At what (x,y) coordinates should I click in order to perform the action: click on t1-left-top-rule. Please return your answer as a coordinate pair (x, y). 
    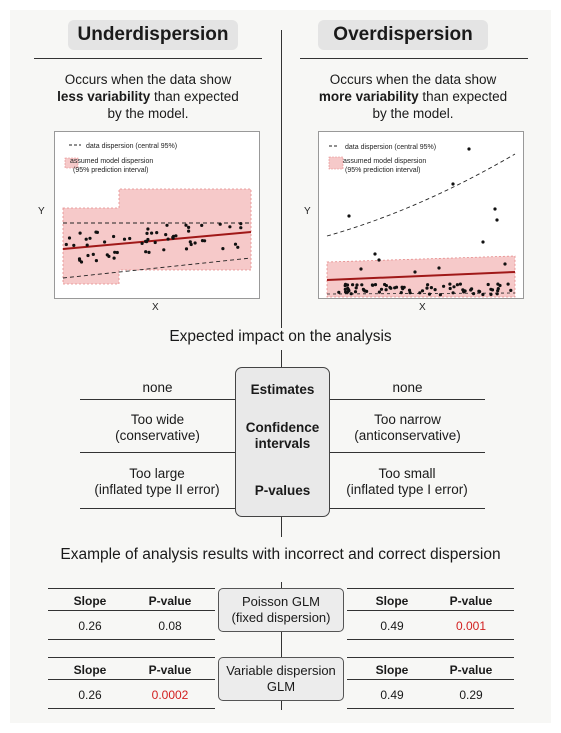
    Looking at the image, I should click on (131, 588).